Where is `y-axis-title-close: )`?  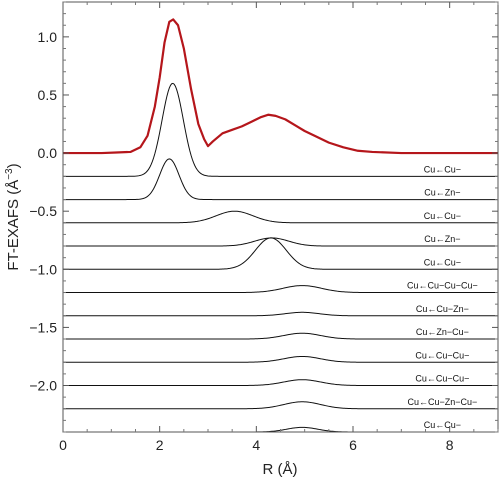
y-axis-title-close: ) is located at coordinates (13, 165).